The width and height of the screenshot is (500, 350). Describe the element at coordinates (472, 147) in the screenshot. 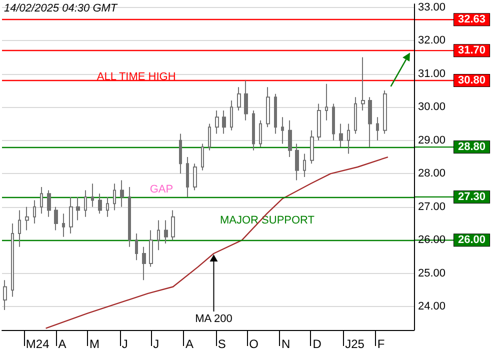

I see `ref-line-label: 28.80` at that location.